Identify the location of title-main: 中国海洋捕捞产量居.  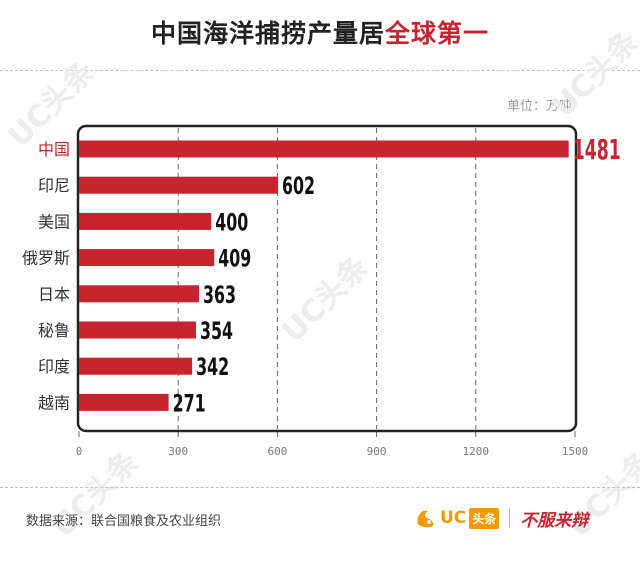
(267, 33).